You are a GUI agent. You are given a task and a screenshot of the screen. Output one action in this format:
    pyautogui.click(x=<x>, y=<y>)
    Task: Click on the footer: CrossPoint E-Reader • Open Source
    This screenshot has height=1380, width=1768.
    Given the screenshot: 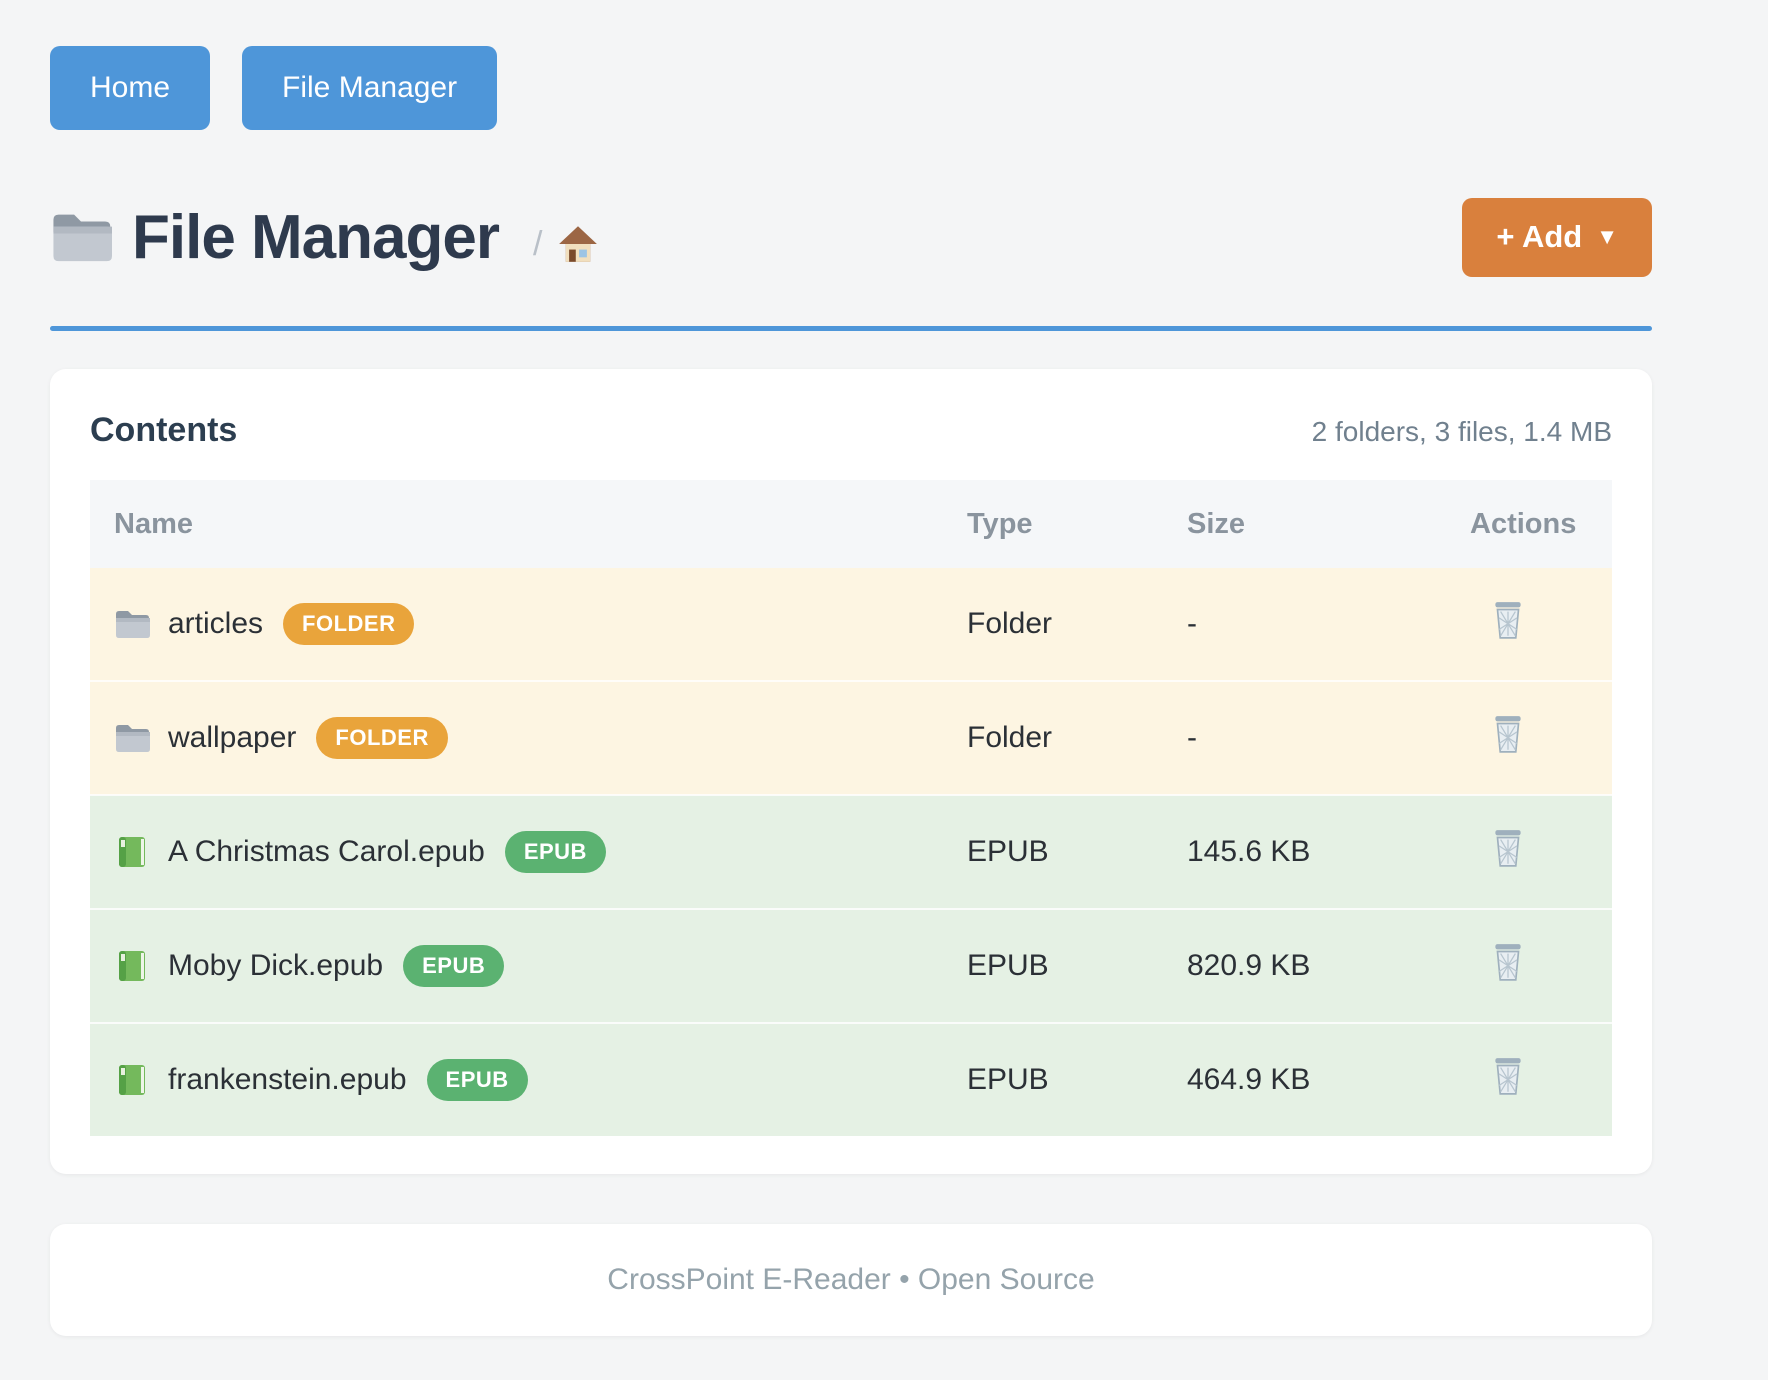 What is the action you would take?
    pyautogui.click(x=851, y=1280)
    